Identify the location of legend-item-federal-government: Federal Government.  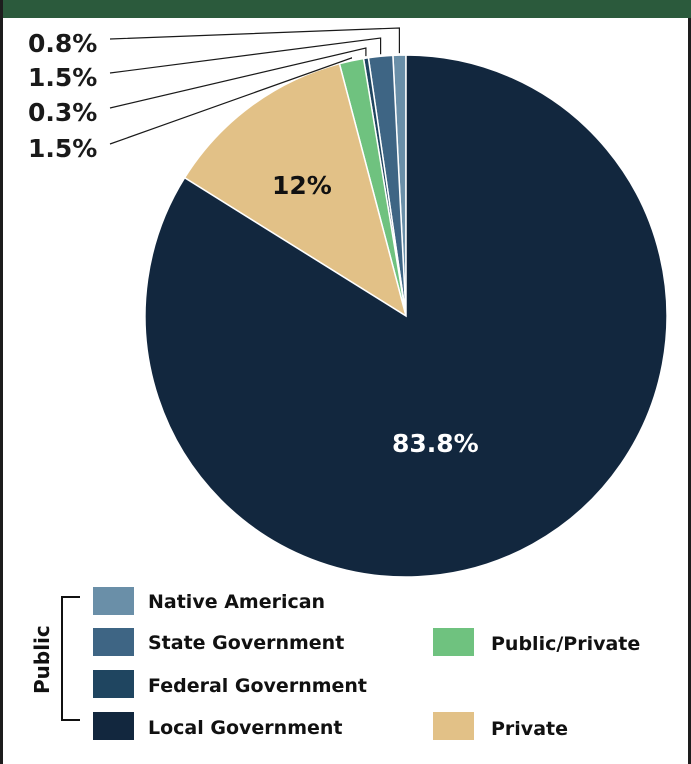
(230, 684).